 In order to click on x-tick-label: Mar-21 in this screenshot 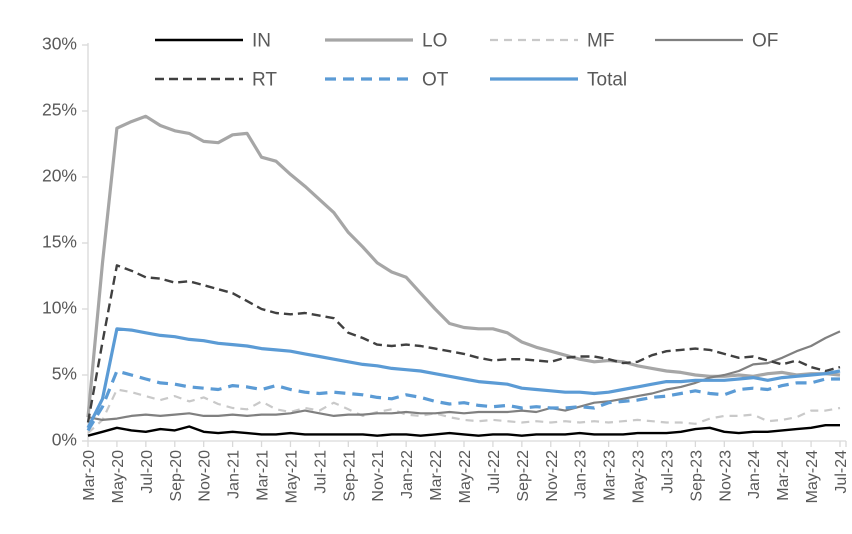, I will do `click(263, 475)`.